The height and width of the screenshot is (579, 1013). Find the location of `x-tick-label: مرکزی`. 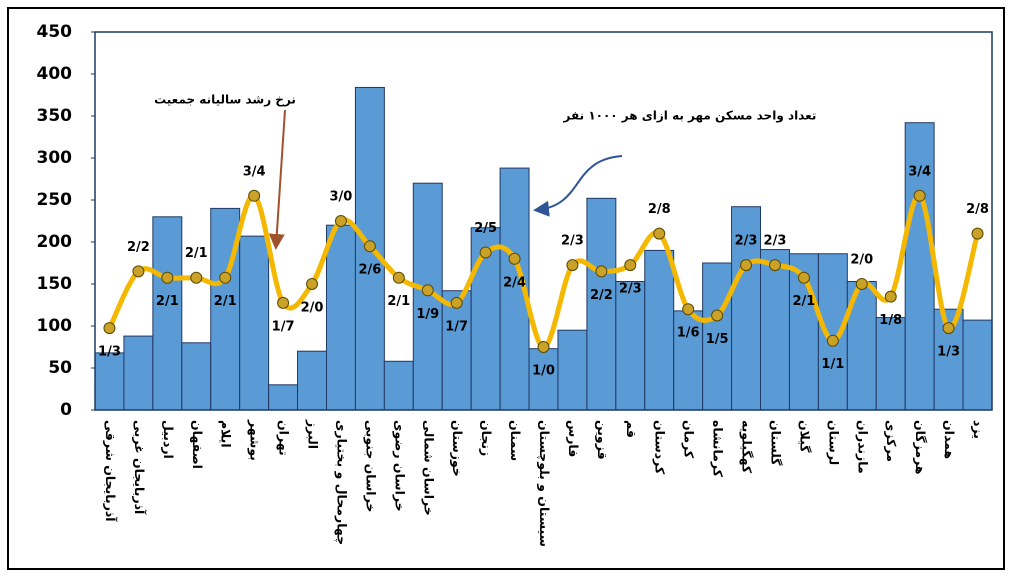

x-tick-label: مرکزی is located at coordinates (891, 441).